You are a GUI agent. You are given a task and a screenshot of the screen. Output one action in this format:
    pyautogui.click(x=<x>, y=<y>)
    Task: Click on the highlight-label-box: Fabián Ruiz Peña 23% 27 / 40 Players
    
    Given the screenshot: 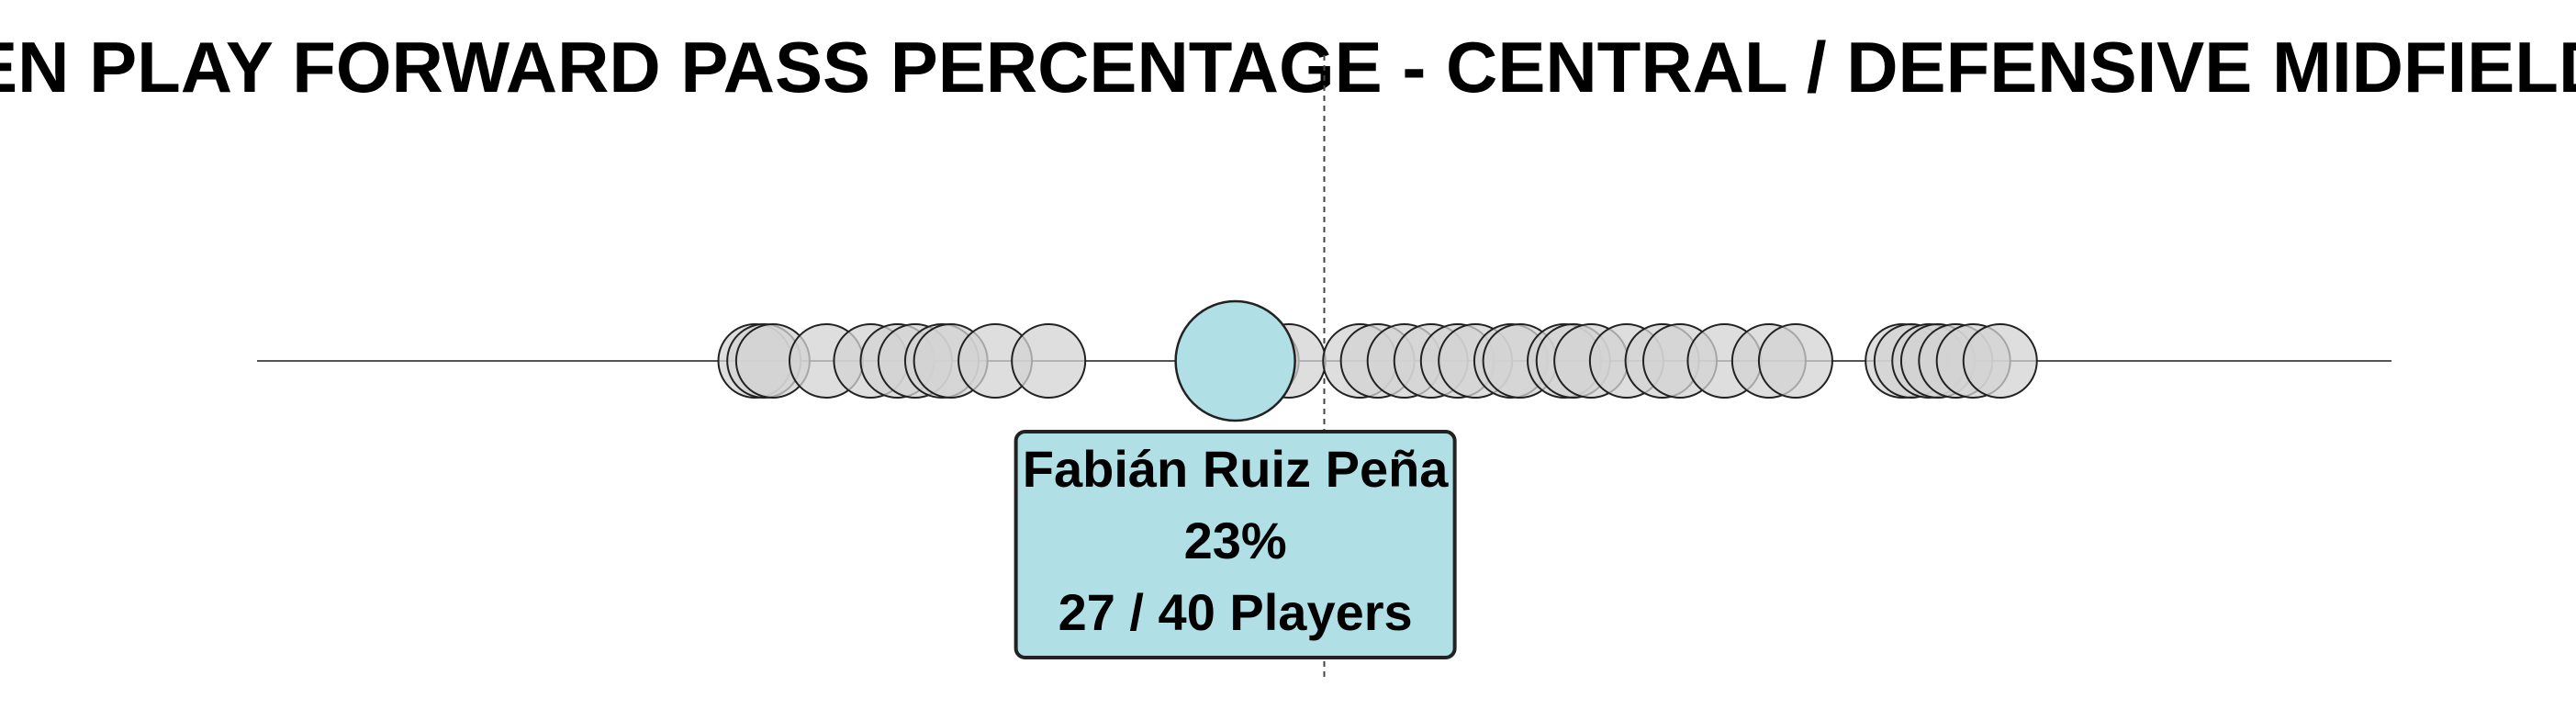 What is the action you would take?
    pyautogui.click(x=1235, y=544)
    